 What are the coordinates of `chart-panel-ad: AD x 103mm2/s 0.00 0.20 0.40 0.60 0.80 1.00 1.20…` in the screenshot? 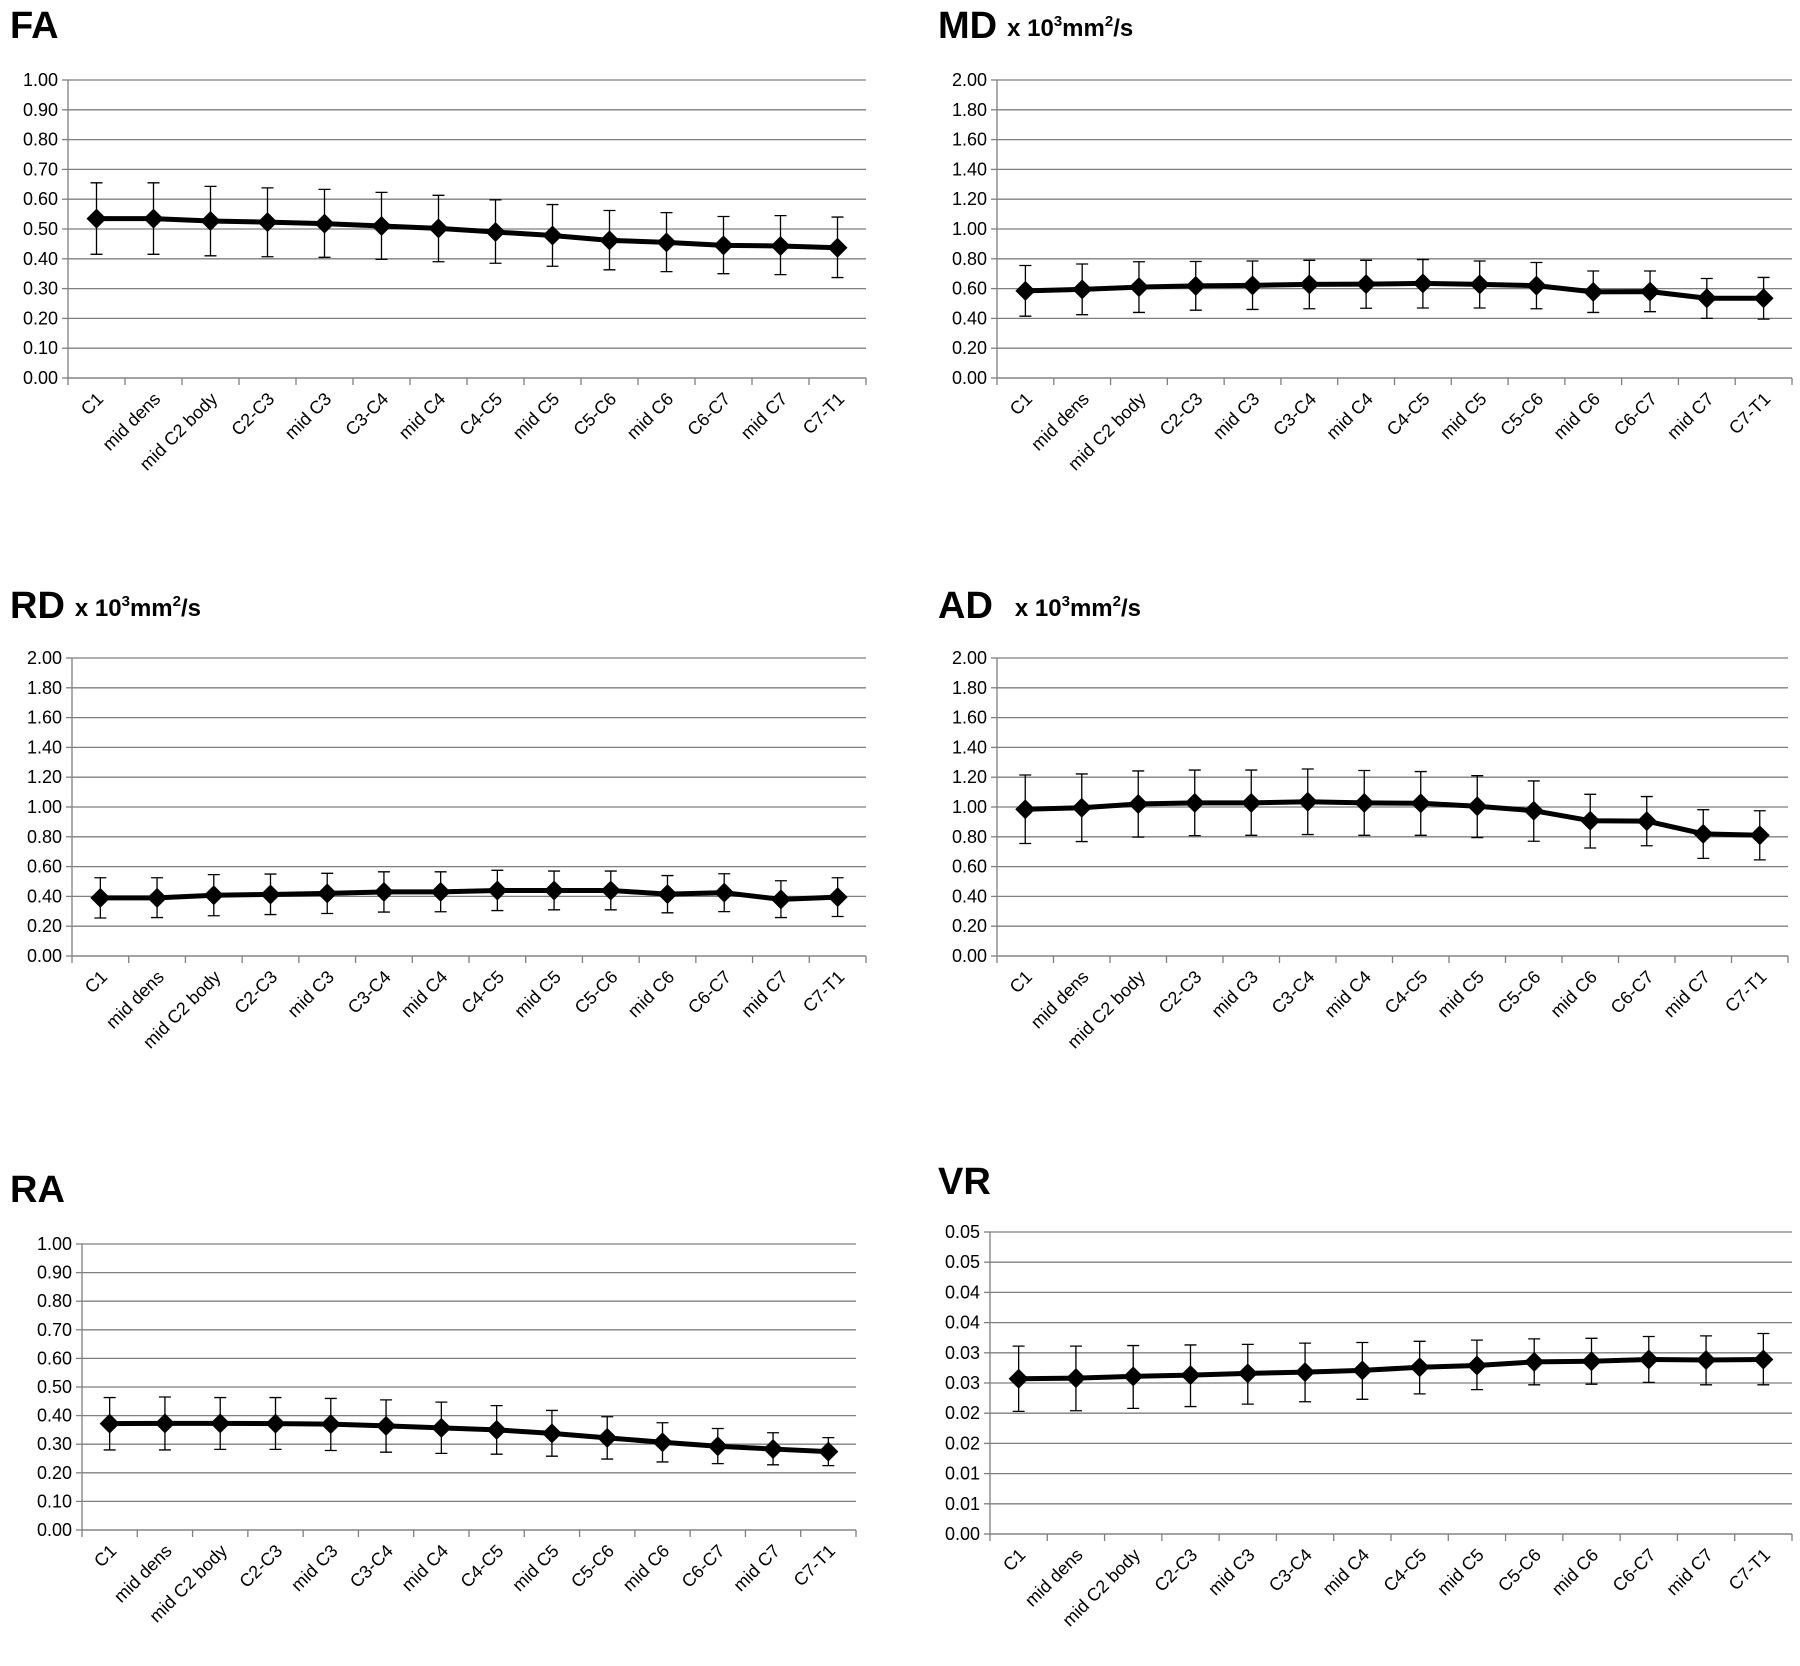 It's located at (1363, 818).